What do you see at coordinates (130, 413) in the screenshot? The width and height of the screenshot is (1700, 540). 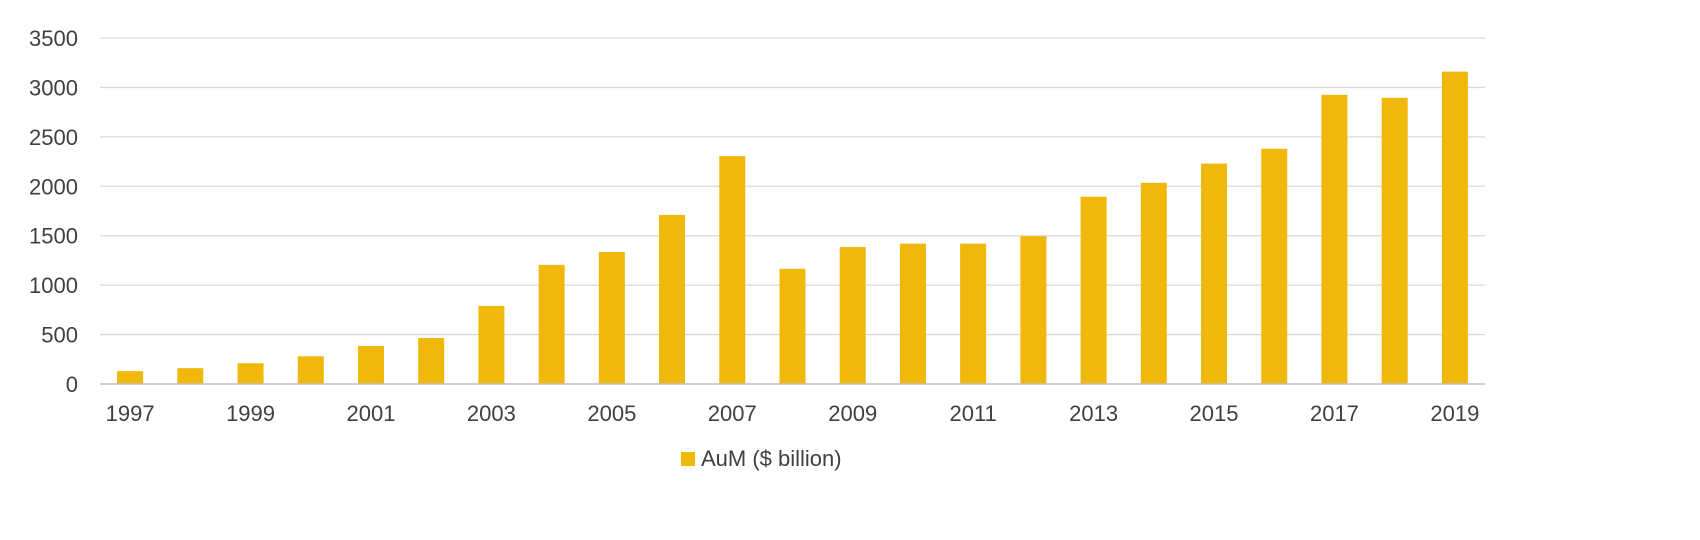 I see `x-tick-label: 1997` at bounding box center [130, 413].